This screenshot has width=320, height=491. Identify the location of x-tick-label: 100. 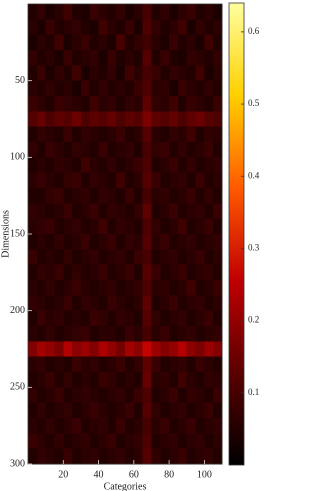
(204, 474).